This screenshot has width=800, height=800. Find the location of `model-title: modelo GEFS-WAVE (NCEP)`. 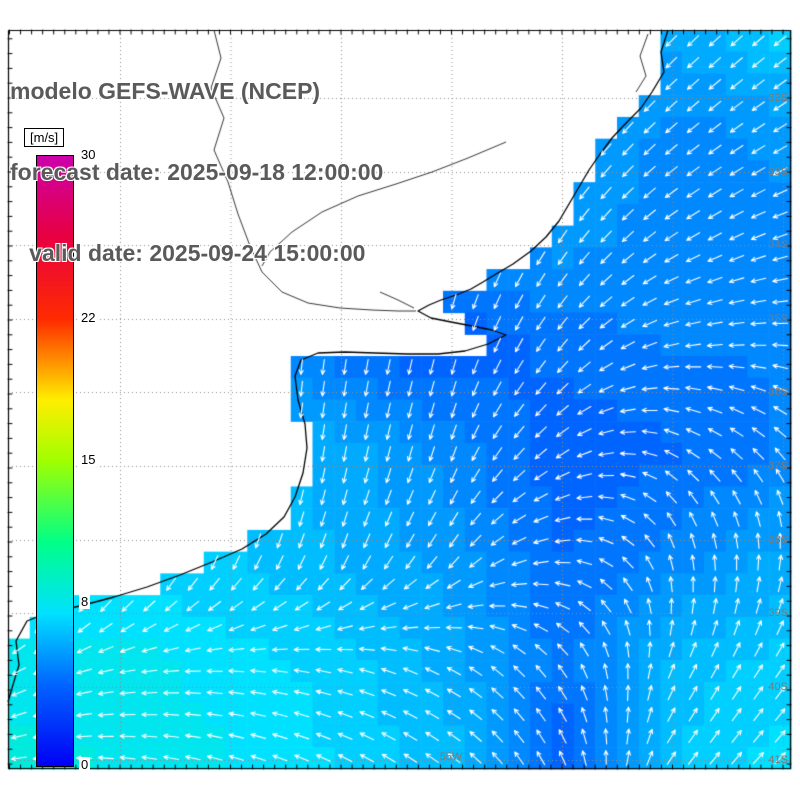

model-title: modelo GEFS-WAVE (NCEP) is located at coordinates (165, 91).